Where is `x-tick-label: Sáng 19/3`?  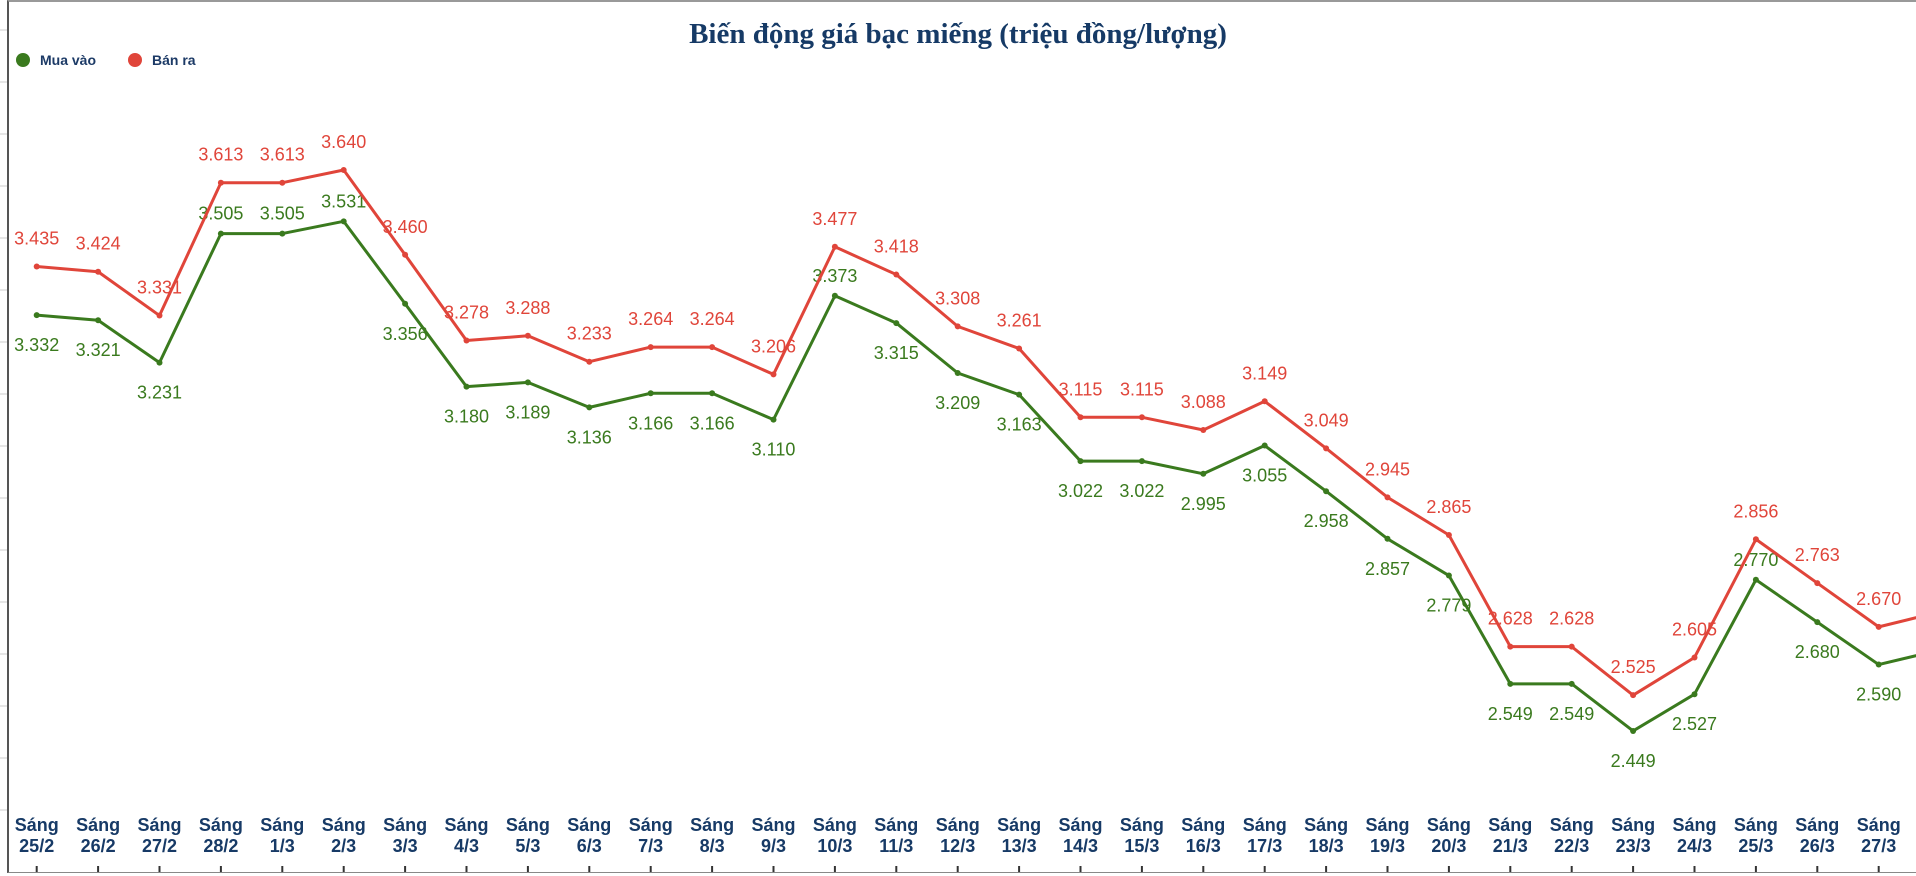
x-tick-label: Sáng 19/3 is located at coordinates (1387, 835).